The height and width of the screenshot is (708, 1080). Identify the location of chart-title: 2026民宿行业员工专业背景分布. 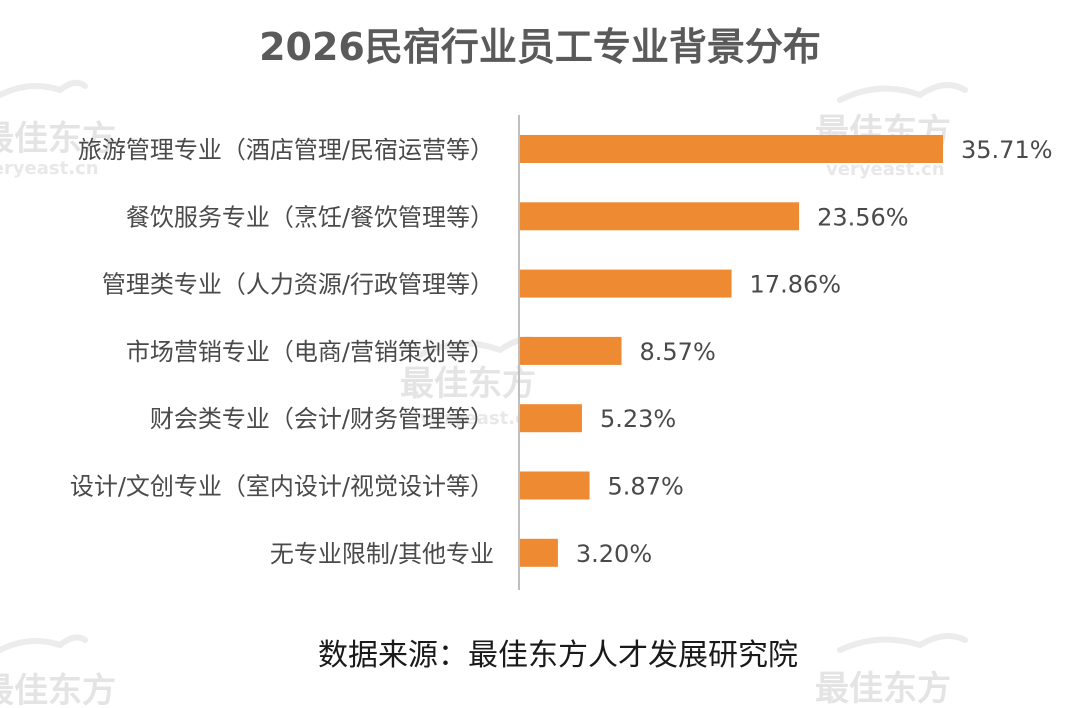
(540, 47).